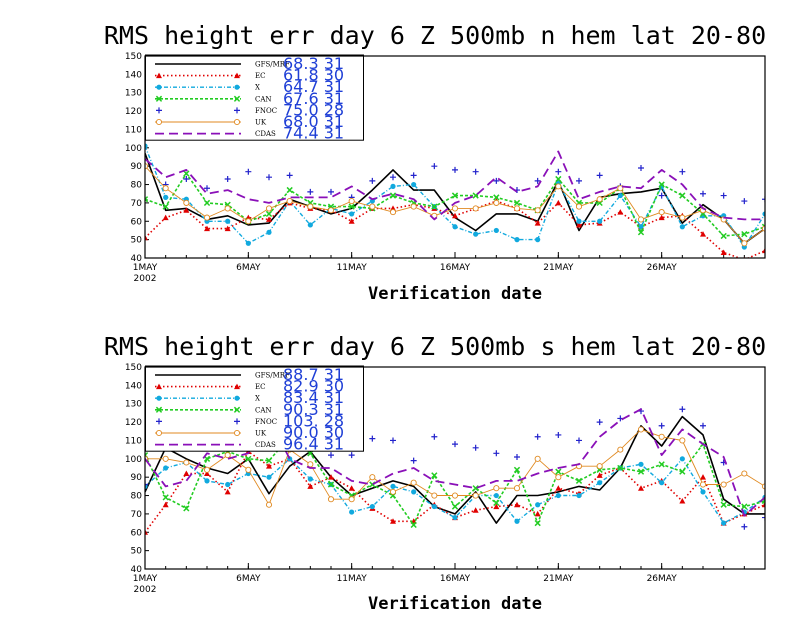 Image resolution: width=800 pixels, height=622 pixels. I want to click on series-fnoc, so click(455, 170).